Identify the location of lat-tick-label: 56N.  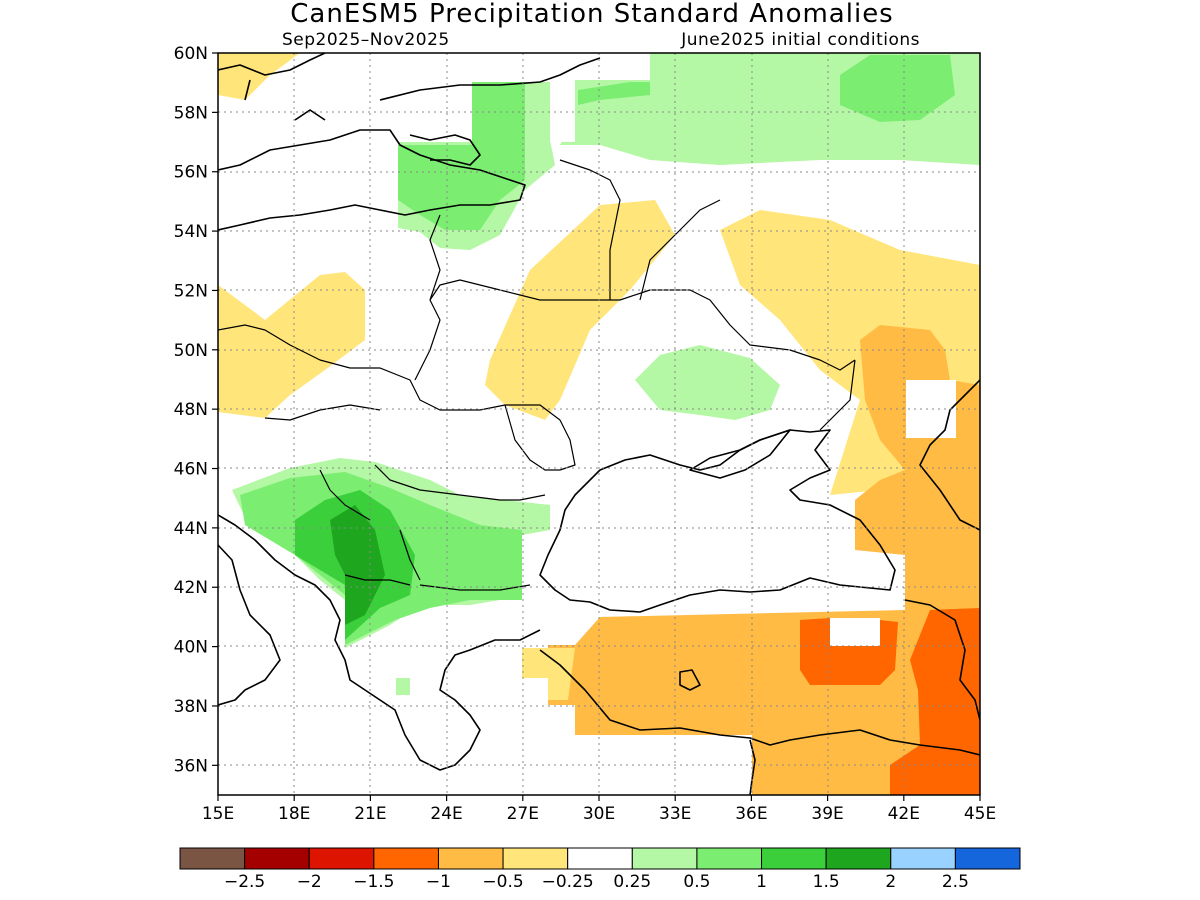
(191, 173).